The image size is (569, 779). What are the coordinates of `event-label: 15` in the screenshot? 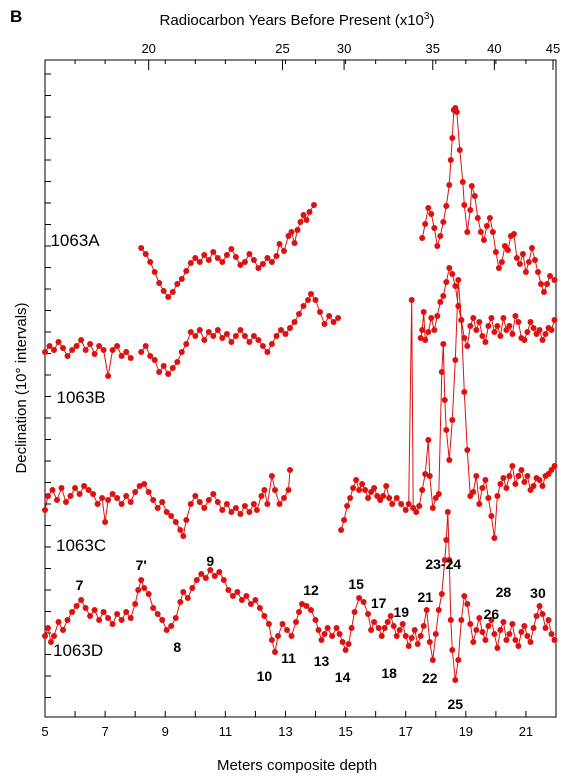 It's located at (356, 584).